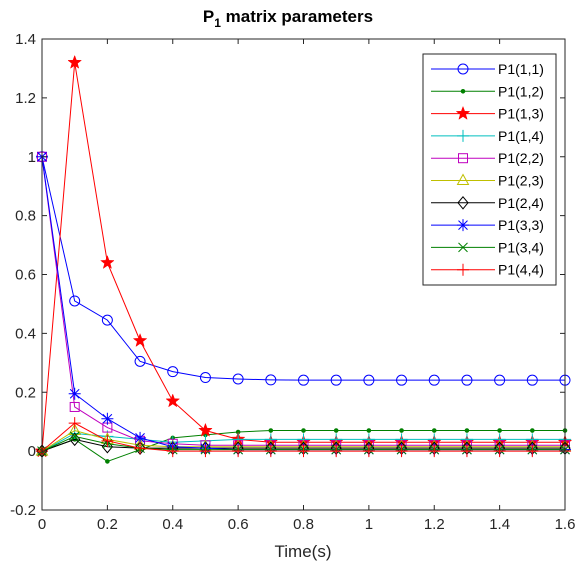 The height and width of the screenshot is (565, 579). I want to click on x-tick-label: 1, so click(369, 524).